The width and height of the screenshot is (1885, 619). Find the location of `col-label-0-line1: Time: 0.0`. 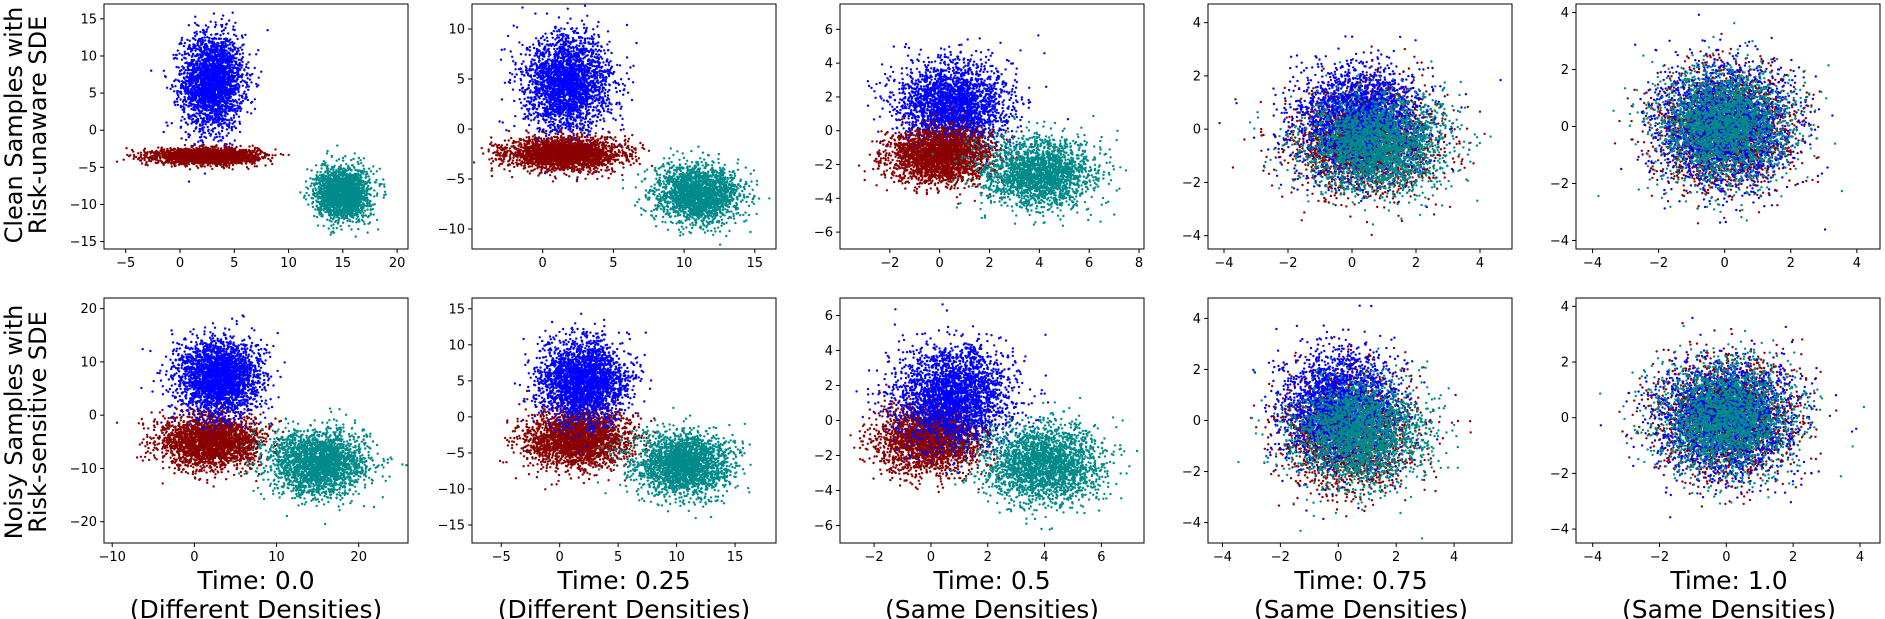

col-label-0-line1: Time: 0.0 is located at coordinates (255, 580).